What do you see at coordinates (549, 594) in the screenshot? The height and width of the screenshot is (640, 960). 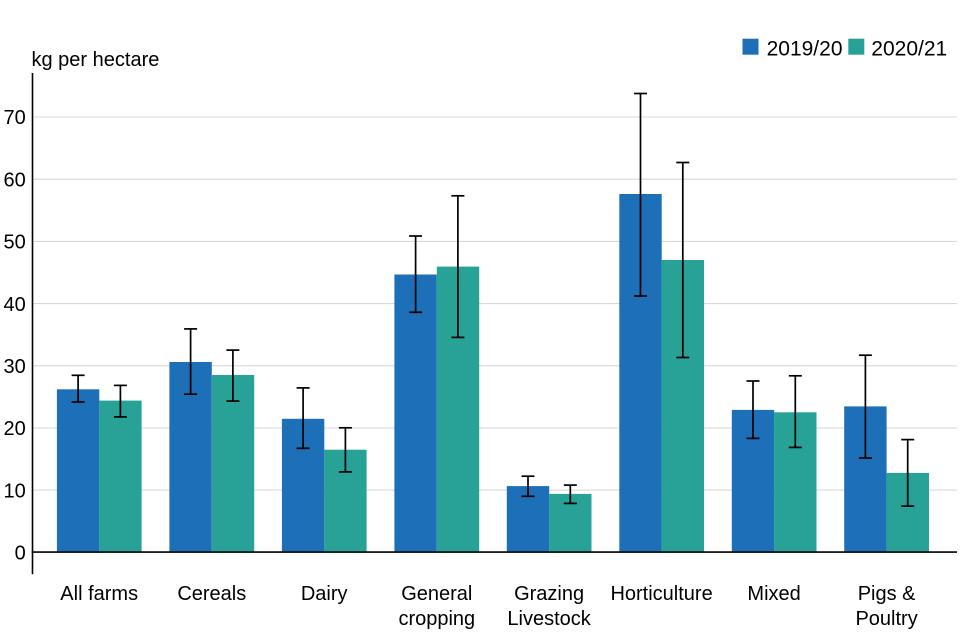 I see `svg-text: Grazing` at bounding box center [549, 594].